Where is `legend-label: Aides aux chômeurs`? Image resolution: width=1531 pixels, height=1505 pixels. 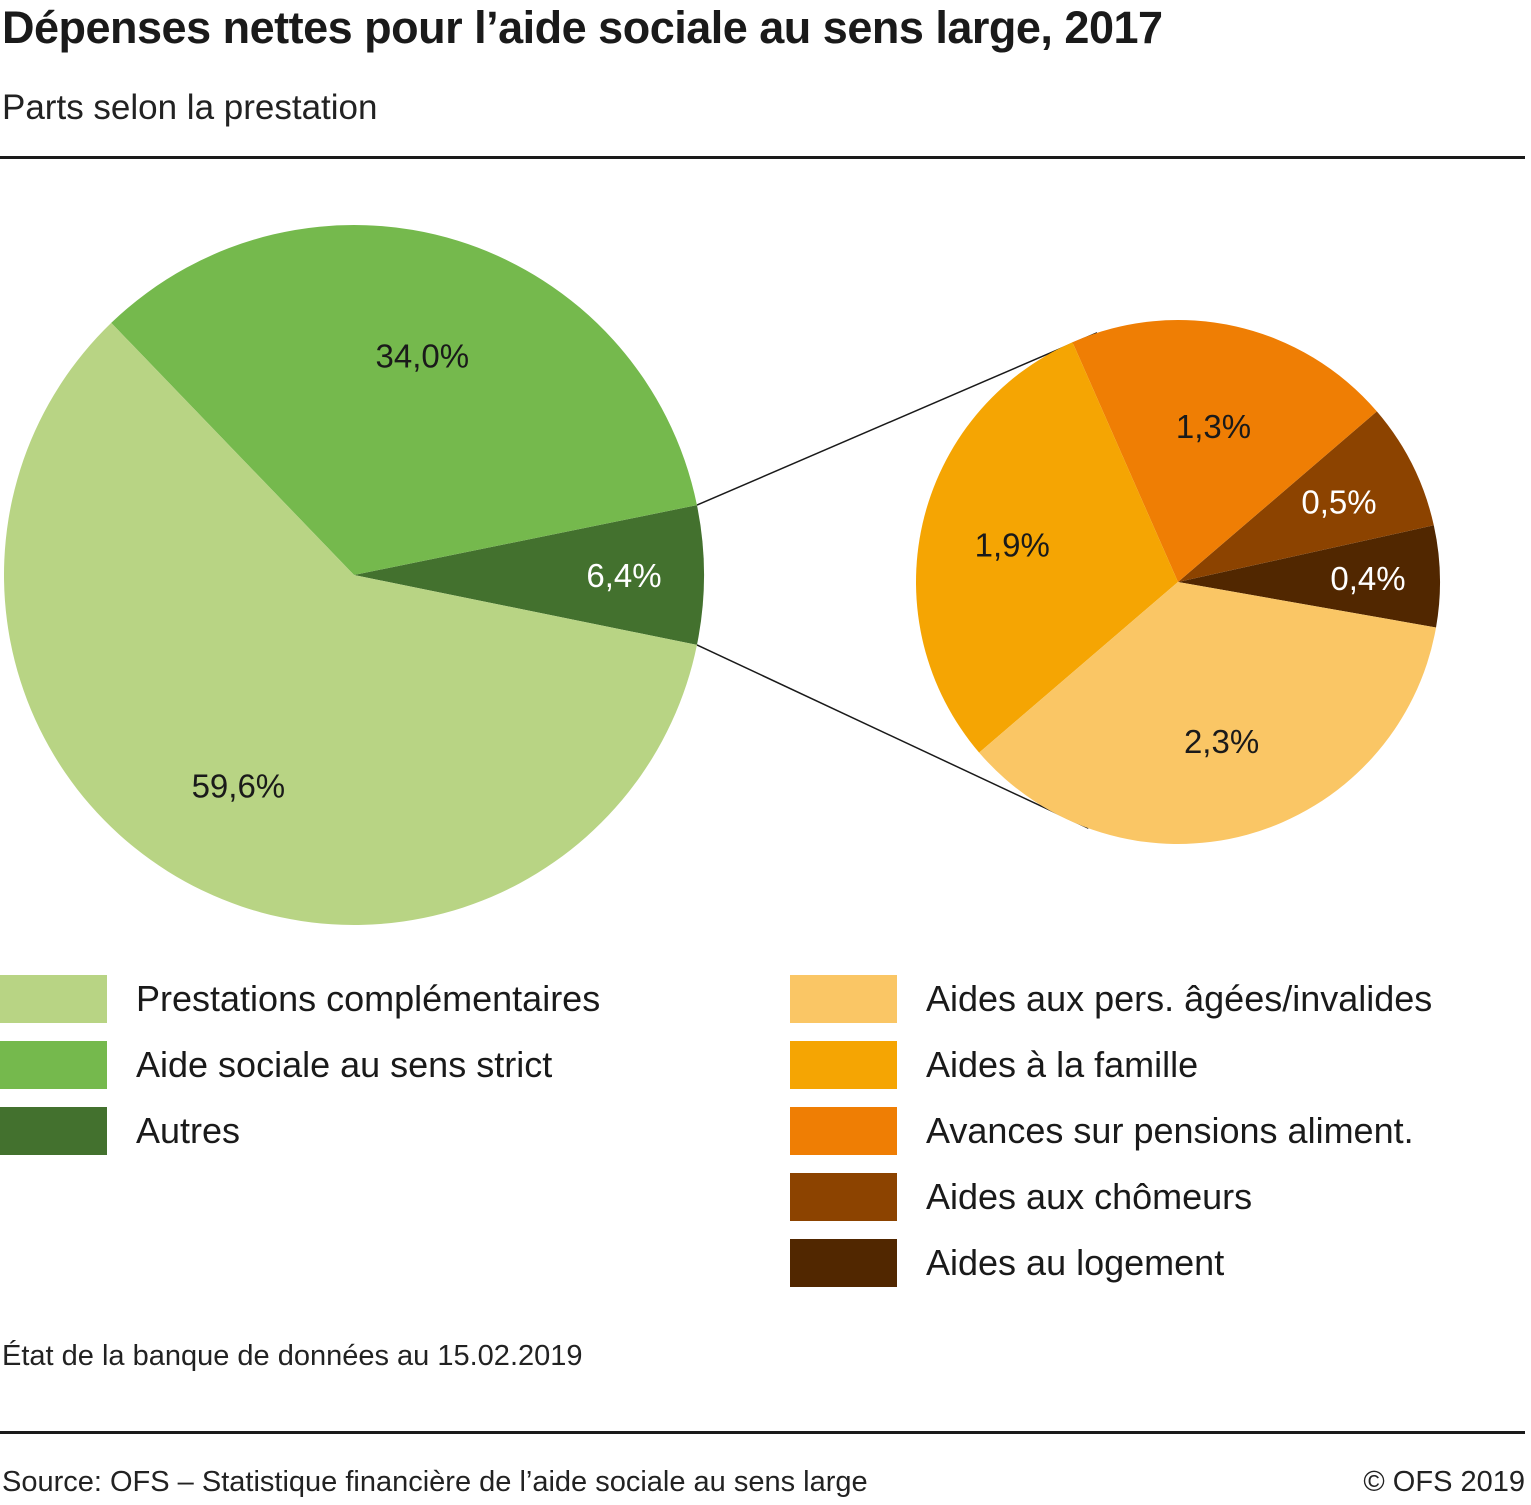
legend-label: Aides aux chômeurs is located at coordinates (1089, 1196).